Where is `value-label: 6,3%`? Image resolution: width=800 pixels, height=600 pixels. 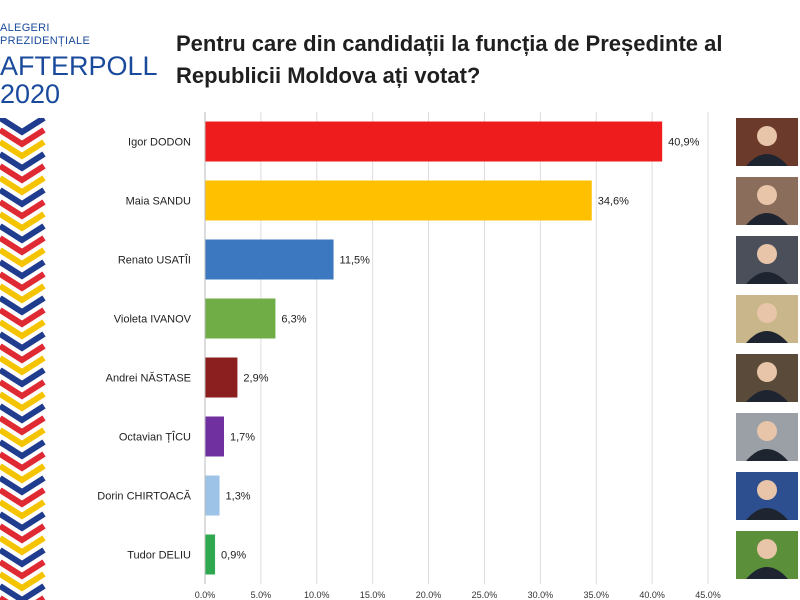
value-label: 6,3% is located at coordinates (293, 320).